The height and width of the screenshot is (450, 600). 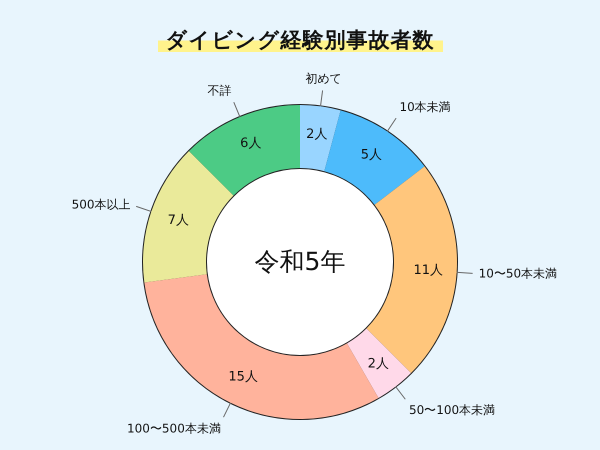 What do you see at coordinates (251, 143) in the screenshot?
I see `data-label: 6人` at bounding box center [251, 143].